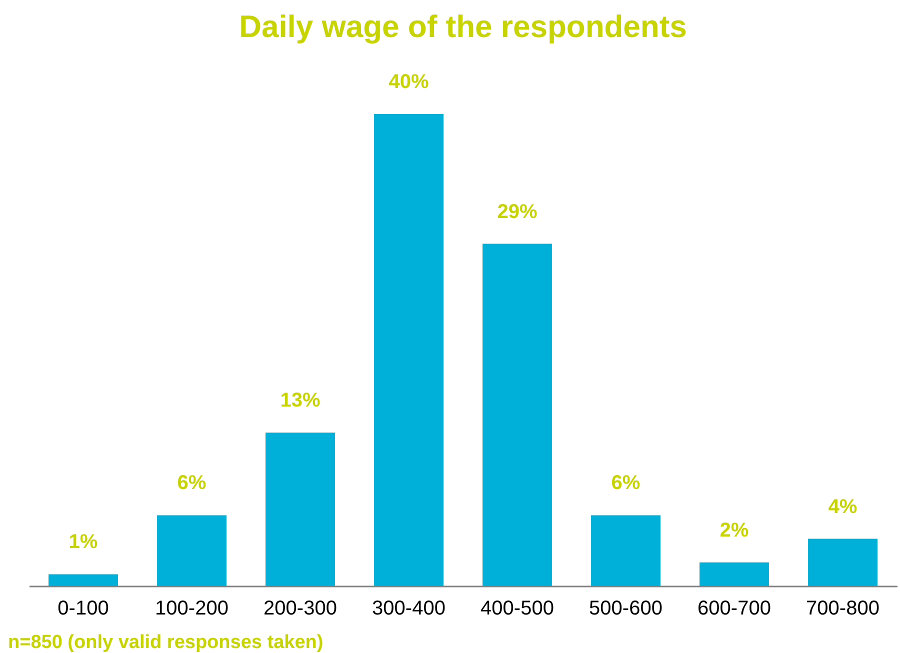  What do you see at coordinates (409, 609) in the screenshot?
I see `x-tick-label: 300-400` at bounding box center [409, 609].